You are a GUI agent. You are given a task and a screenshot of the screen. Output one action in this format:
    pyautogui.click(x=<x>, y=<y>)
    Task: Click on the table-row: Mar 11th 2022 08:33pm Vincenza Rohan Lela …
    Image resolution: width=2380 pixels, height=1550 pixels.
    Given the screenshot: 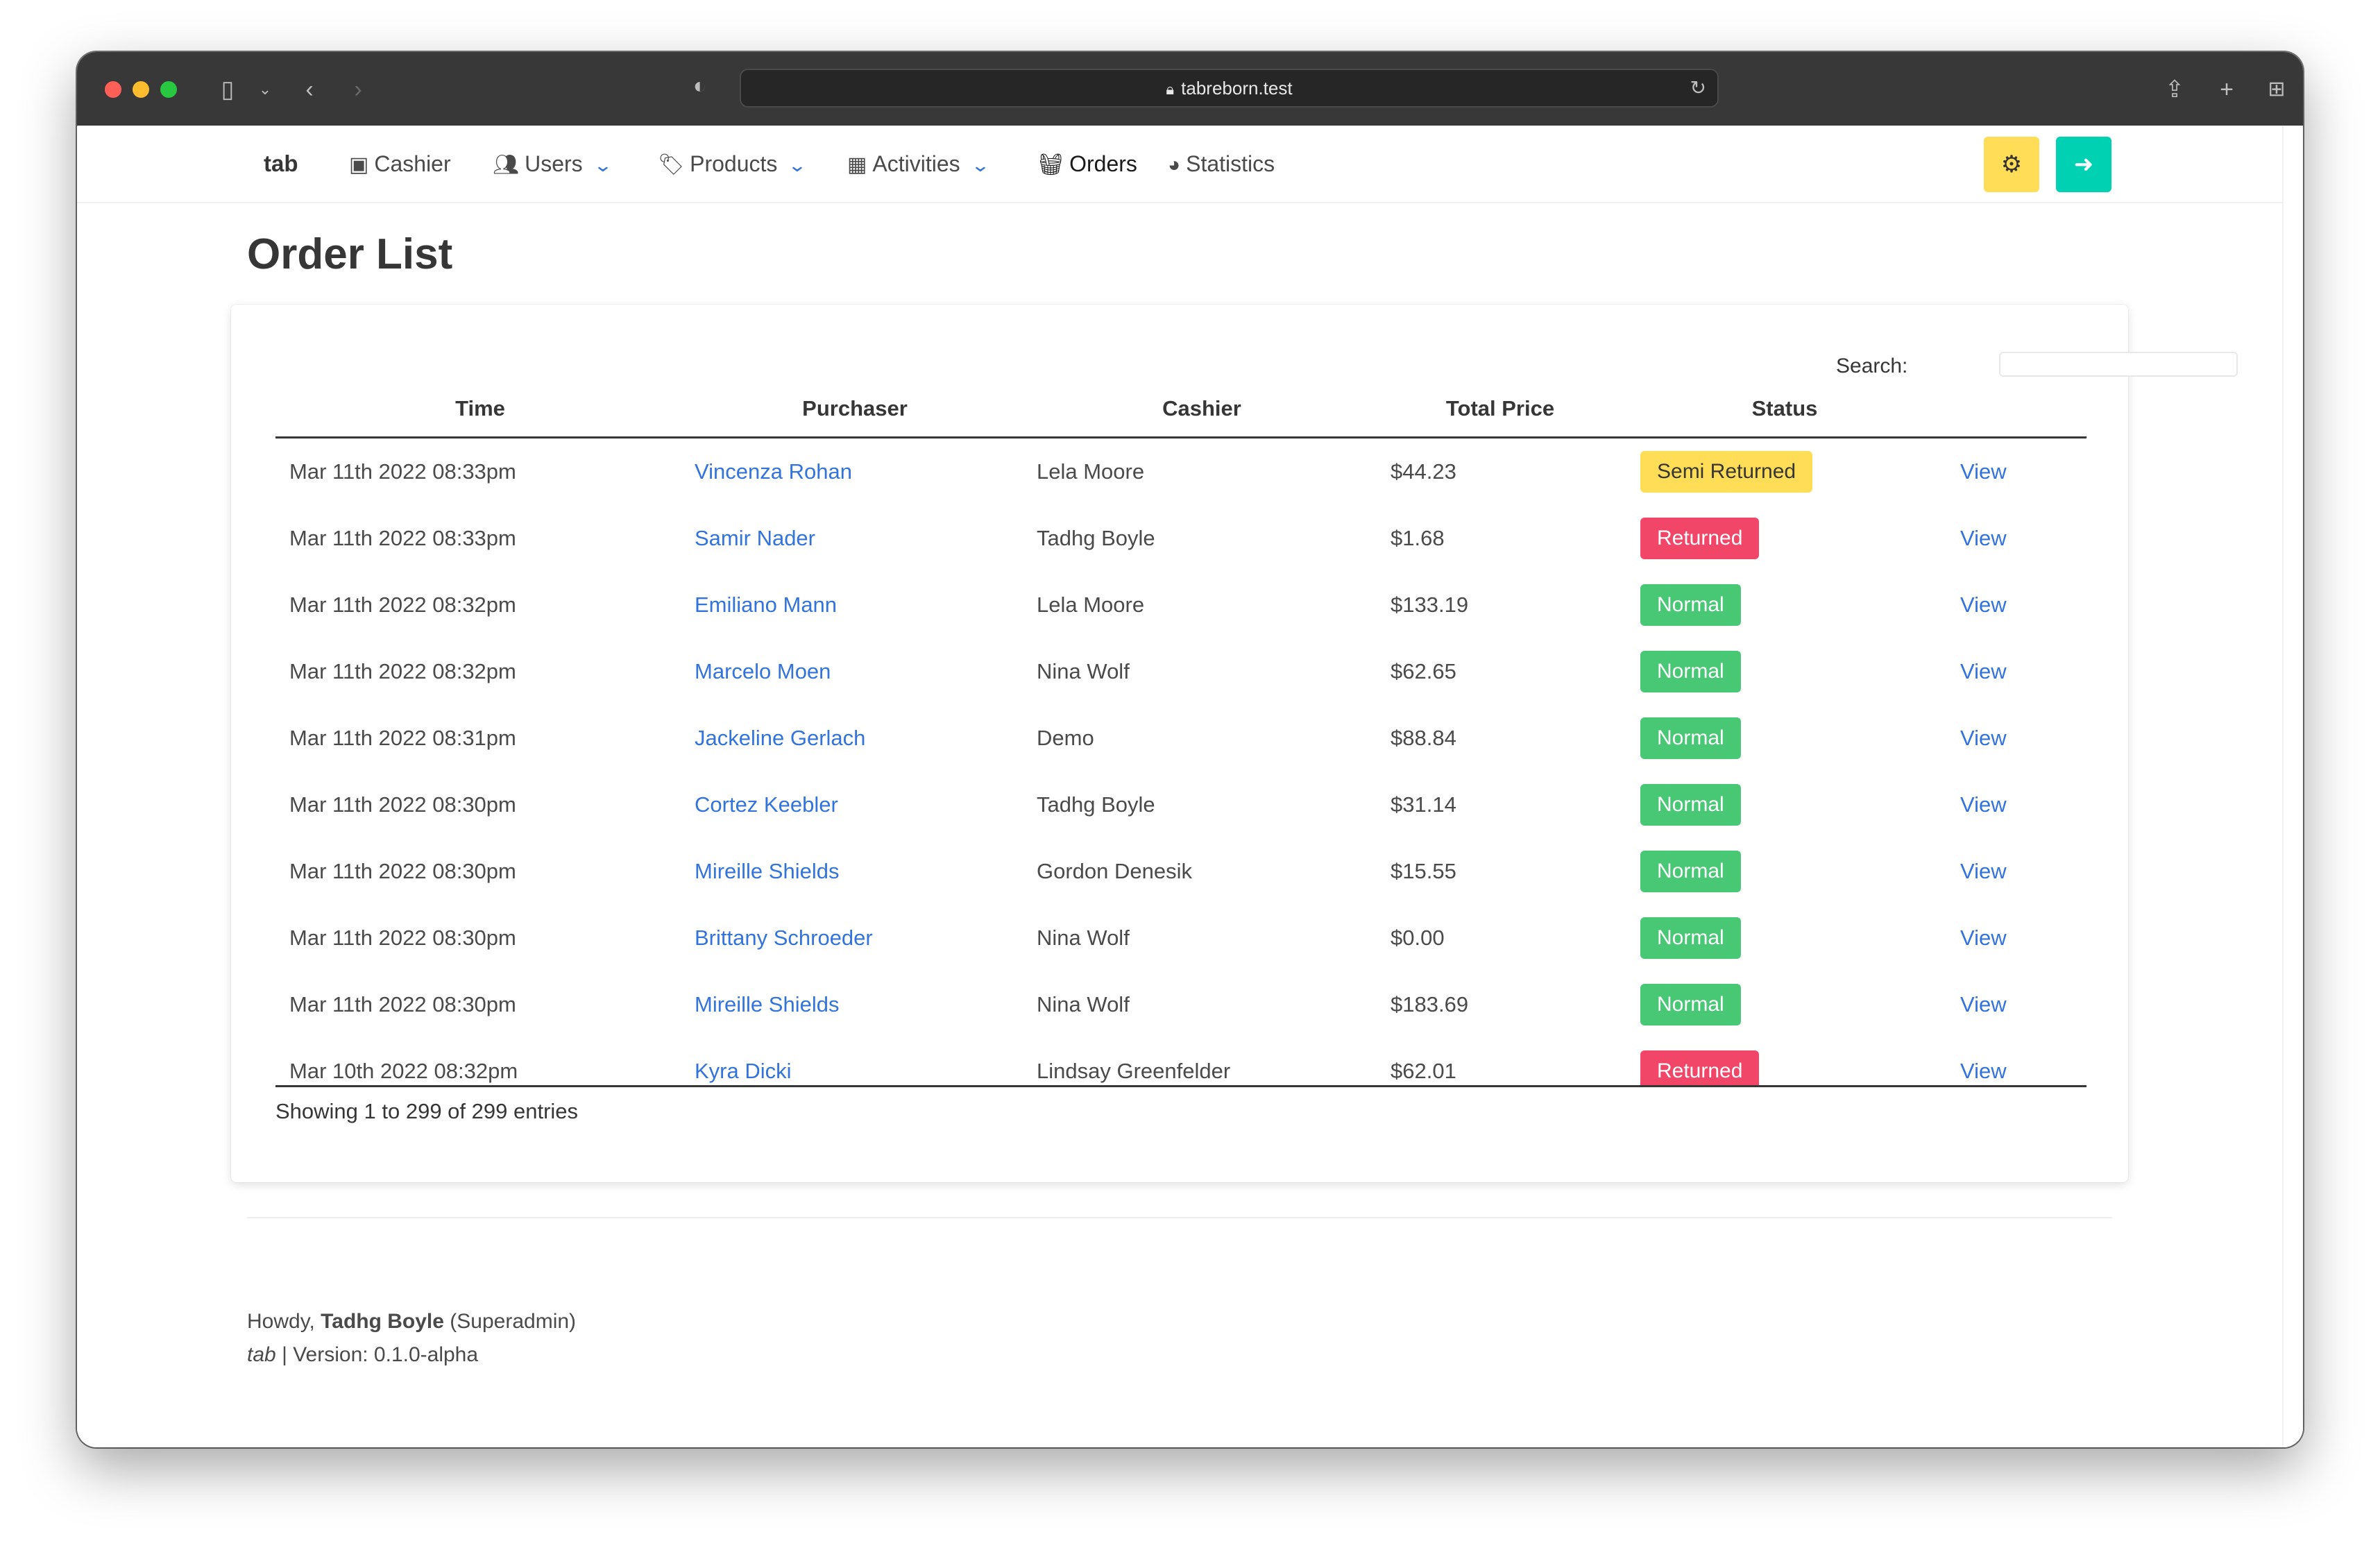 What is the action you would take?
    pyautogui.click(x=1180, y=472)
    